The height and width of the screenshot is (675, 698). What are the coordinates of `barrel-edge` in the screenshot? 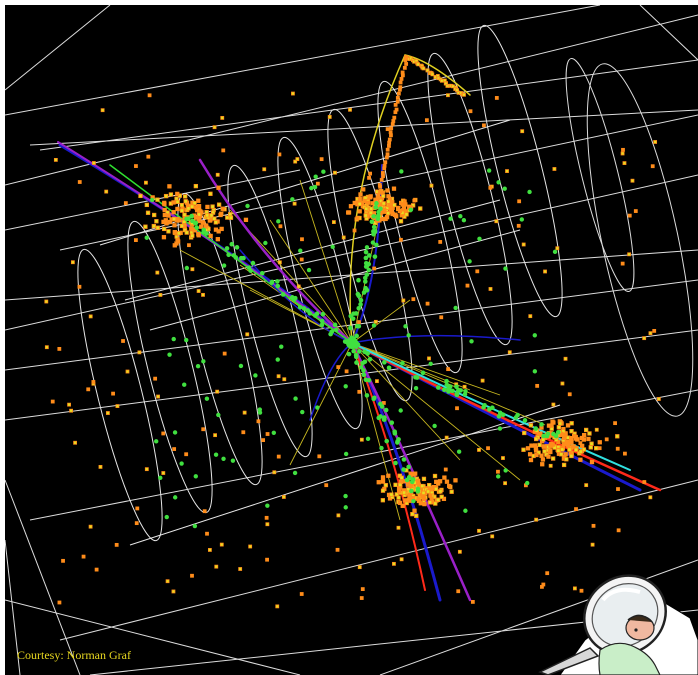 It's located at (312, 250).